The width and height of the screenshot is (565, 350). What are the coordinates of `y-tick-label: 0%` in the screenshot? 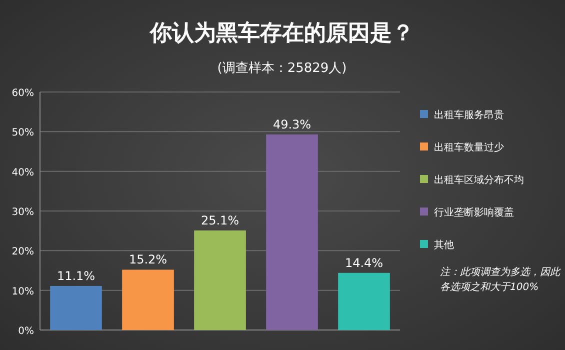 It's located at (26, 331).